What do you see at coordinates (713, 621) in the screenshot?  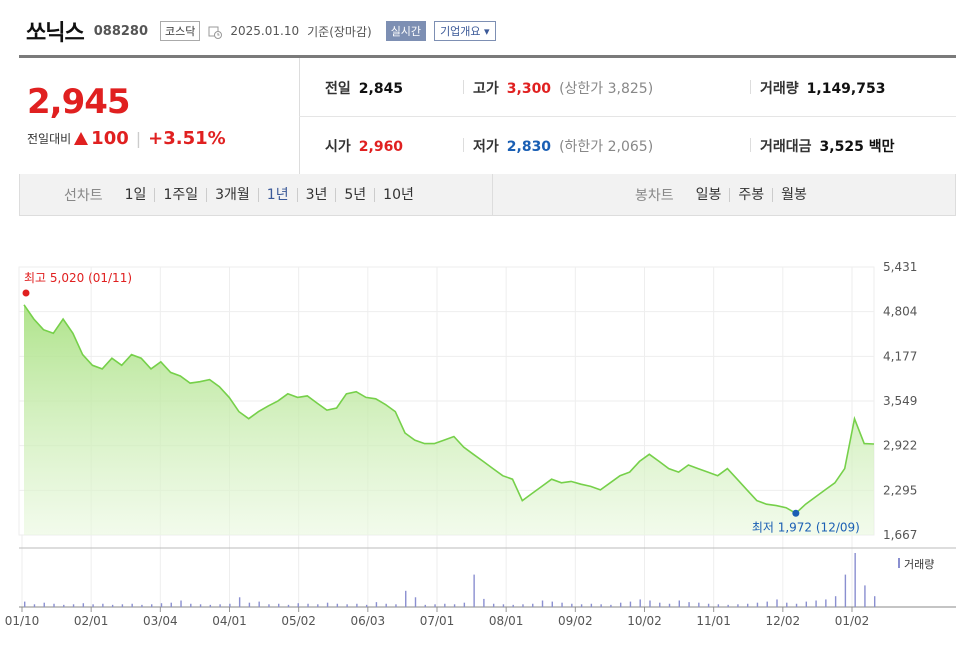 I see `x-tick-label: 11/01` at bounding box center [713, 621].